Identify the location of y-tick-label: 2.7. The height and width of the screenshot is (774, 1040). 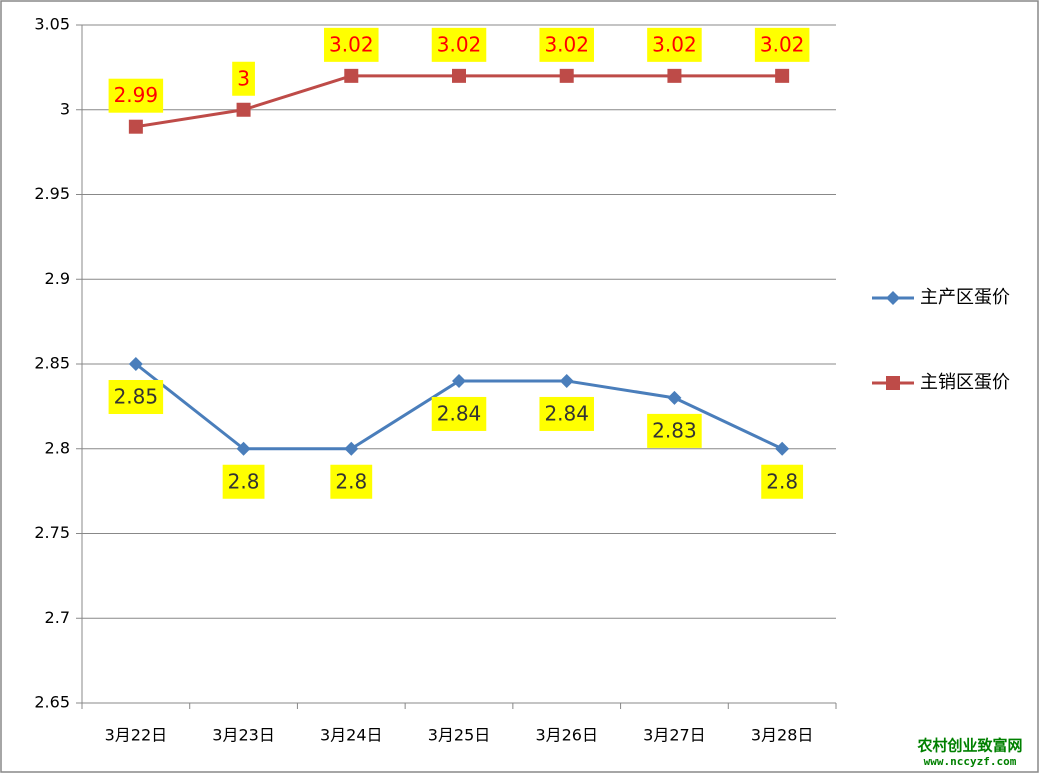
(57, 617).